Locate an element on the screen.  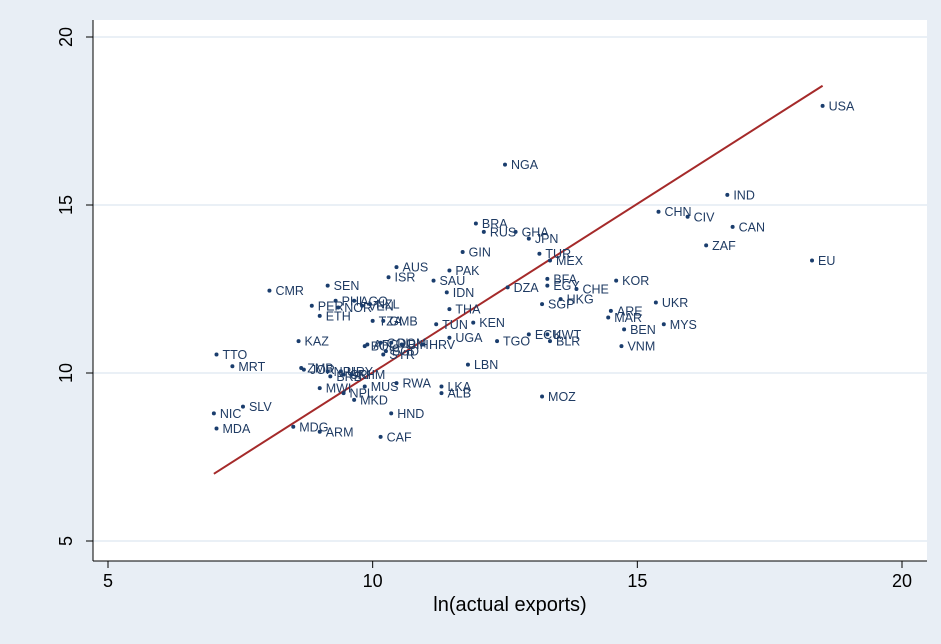
point-sgp is located at coordinates (542, 304).